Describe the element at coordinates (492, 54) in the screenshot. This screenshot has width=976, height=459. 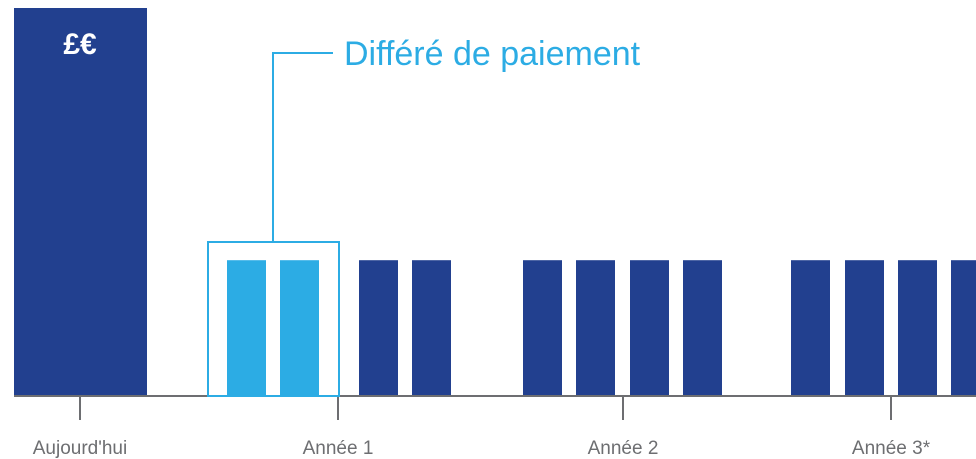
I see `annotation-label: Différé de paiement` at that location.